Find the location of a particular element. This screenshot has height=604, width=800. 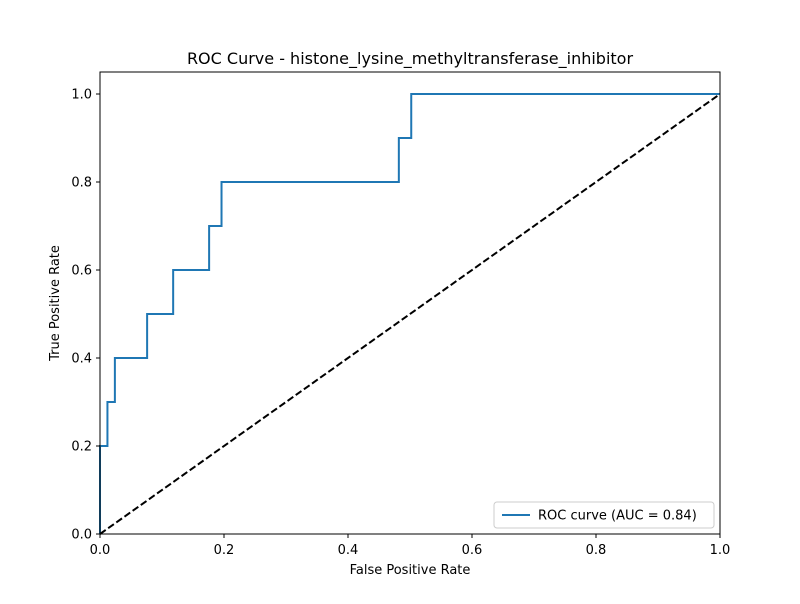

legend-box is located at coordinates (604, 515).